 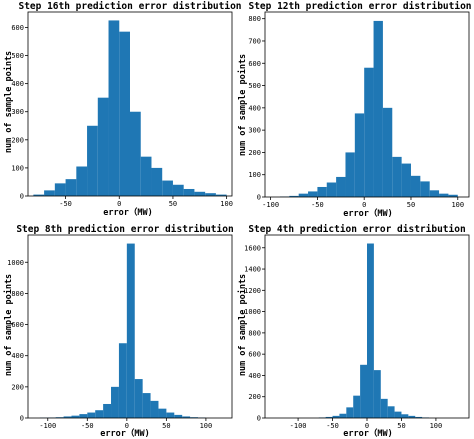 I want to click on y-tick-label: 1400, so click(x=252, y=270).